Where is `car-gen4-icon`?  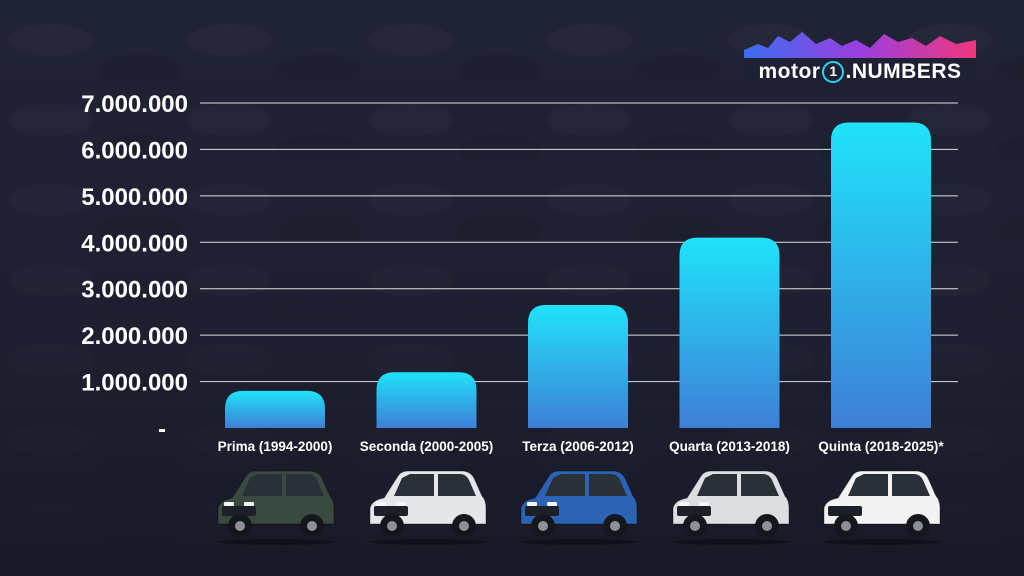 car-gen4-icon is located at coordinates (730, 504).